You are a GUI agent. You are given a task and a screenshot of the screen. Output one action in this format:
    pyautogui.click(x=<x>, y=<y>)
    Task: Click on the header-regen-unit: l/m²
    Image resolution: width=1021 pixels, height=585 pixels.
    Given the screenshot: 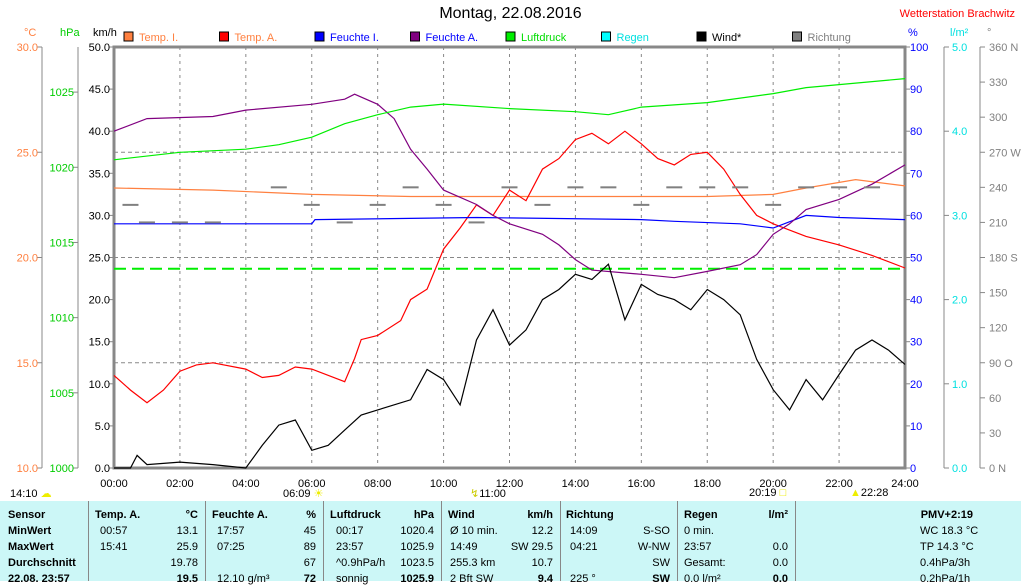 What is the action you would take?
    pyautogui.click(x=778, y=515)
    